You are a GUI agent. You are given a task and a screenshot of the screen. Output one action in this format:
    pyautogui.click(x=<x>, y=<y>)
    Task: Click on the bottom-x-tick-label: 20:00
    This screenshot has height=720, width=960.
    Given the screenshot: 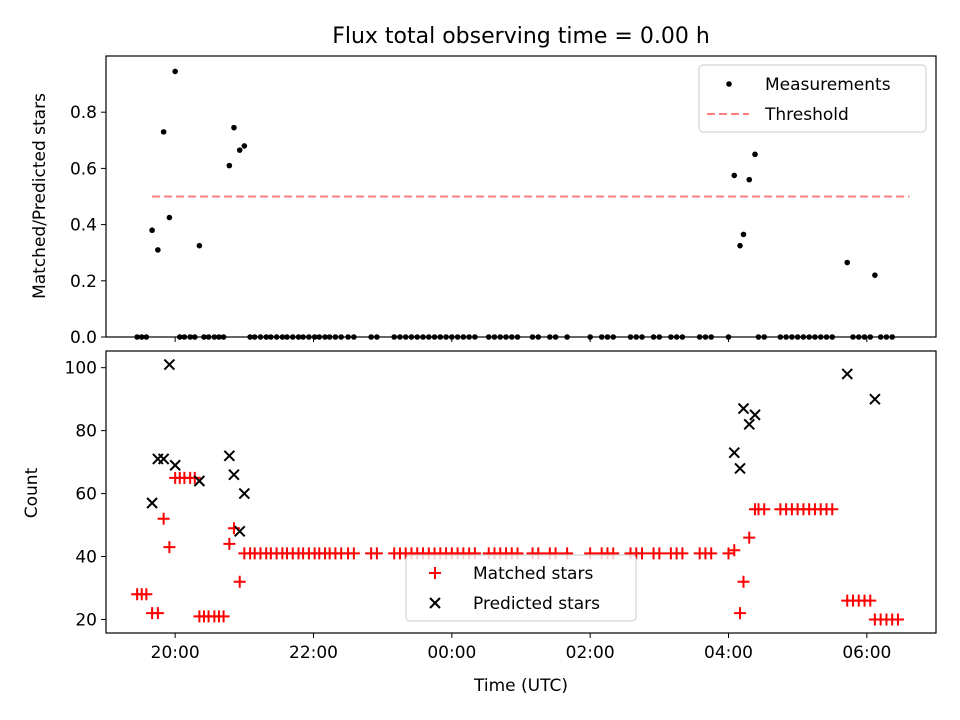 What is the action you would take?
    pyautogui.click(x=175, y=653)
    